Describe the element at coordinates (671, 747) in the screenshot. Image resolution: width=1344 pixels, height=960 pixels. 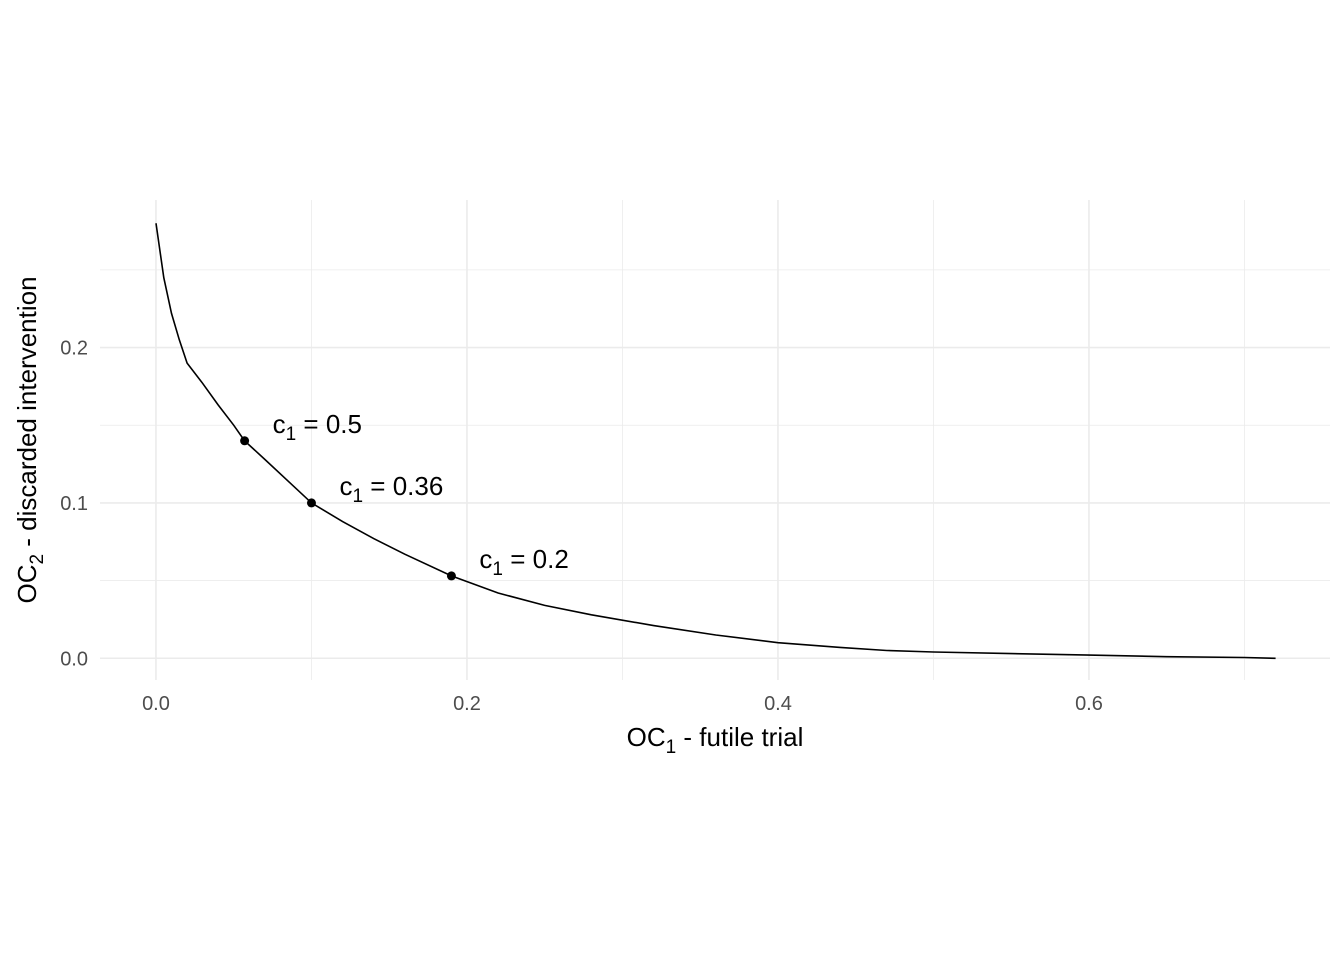
I see `x-axis-title-sub: 1` at that location.